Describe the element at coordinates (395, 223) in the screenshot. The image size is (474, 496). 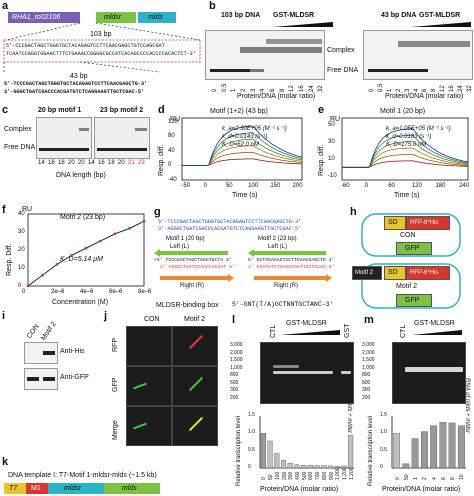
I see `h-sd-1: SD` at that location.